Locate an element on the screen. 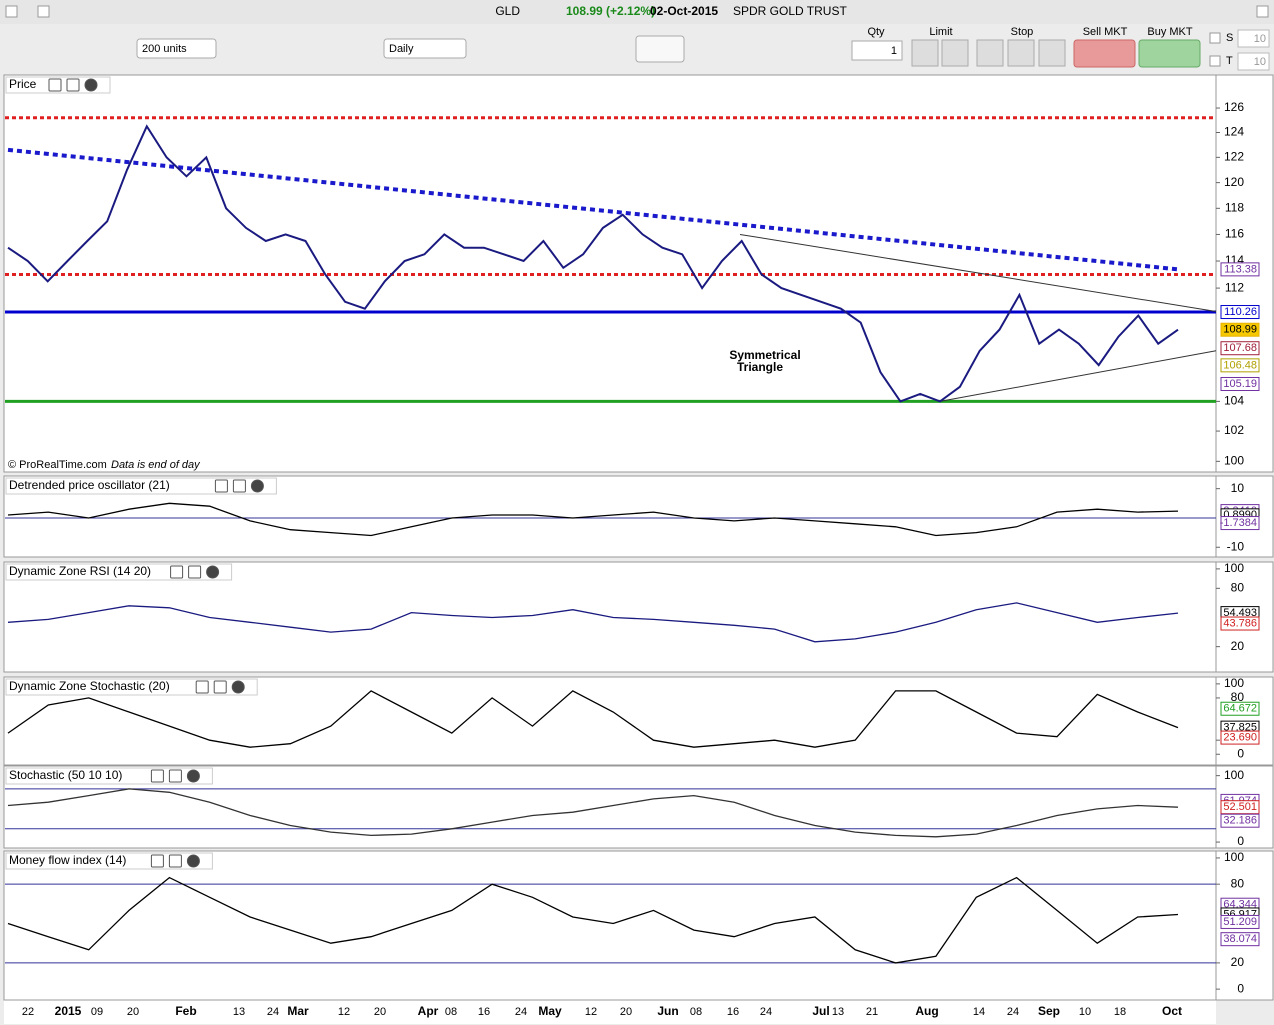 This screenshot has height=1025, width=1274. panel-title: Dynamic Zone Stochastic (20) is located at coordinates (89, 686).